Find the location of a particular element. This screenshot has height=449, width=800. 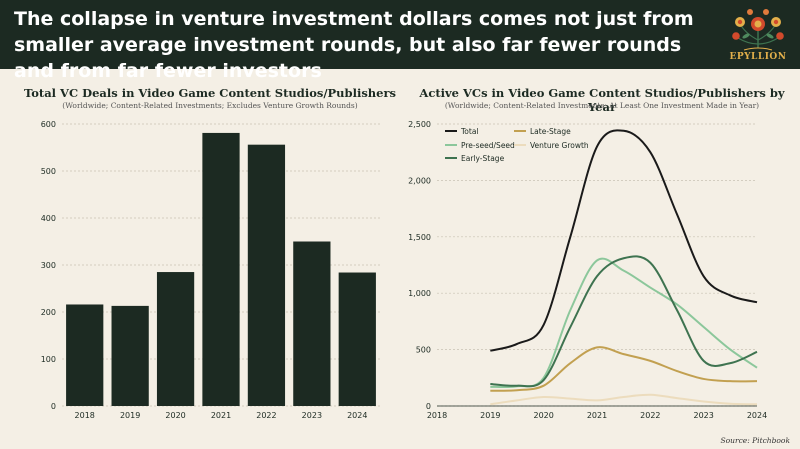

bar-x-tick-label: 2024 is located at coordinates (357, 415).